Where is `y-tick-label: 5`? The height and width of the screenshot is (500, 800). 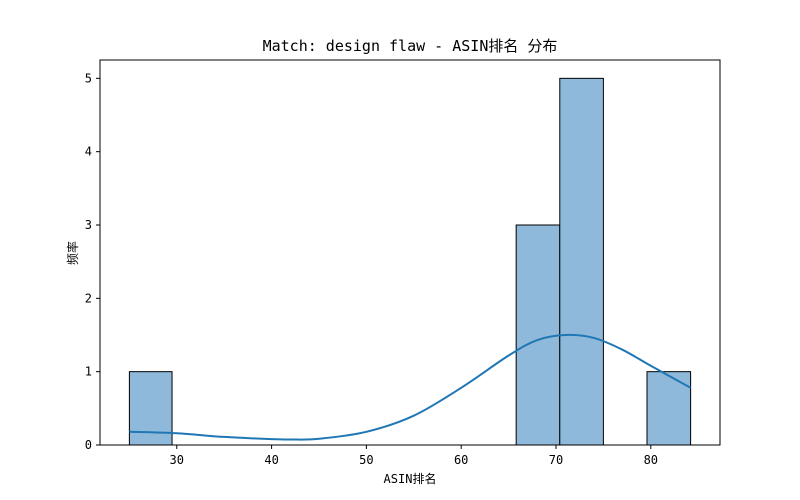
y-tick-label: 5 is located at coordinates (88, 78).